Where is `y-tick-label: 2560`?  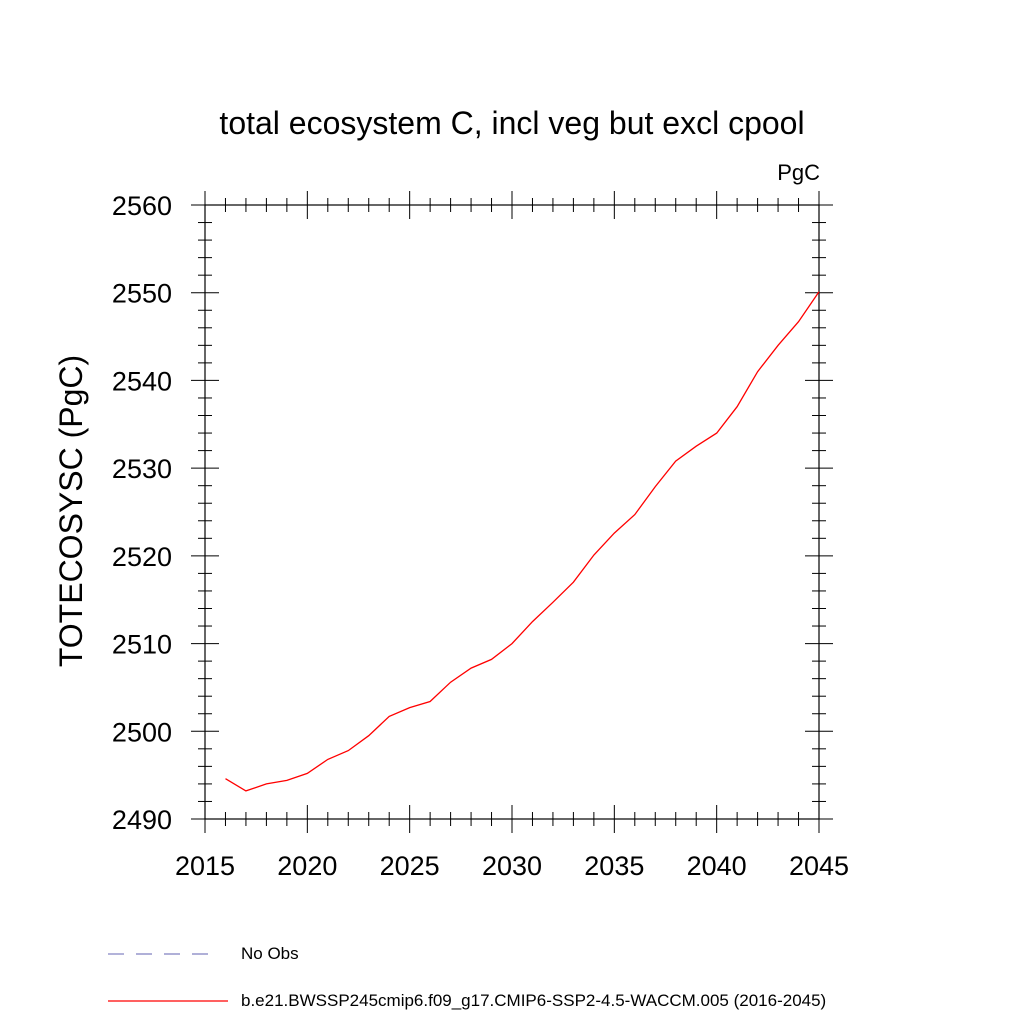 y-tick-label: 2560 is located at coordinates (142, 206).